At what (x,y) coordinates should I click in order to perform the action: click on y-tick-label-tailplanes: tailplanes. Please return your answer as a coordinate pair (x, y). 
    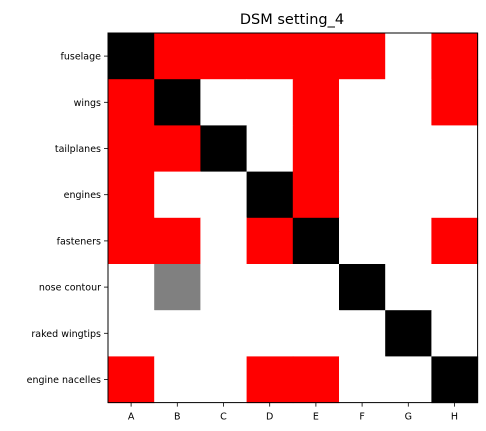
    Looking at the image, I should click on (78, 149).